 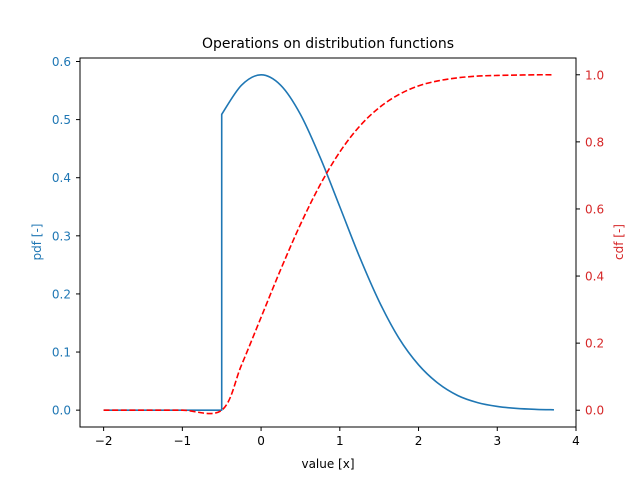 What do you see at coordinates (61, 236) in the screenshot?
I see `left-y-tick-label: 0.3` at bounding box center [61, 236].